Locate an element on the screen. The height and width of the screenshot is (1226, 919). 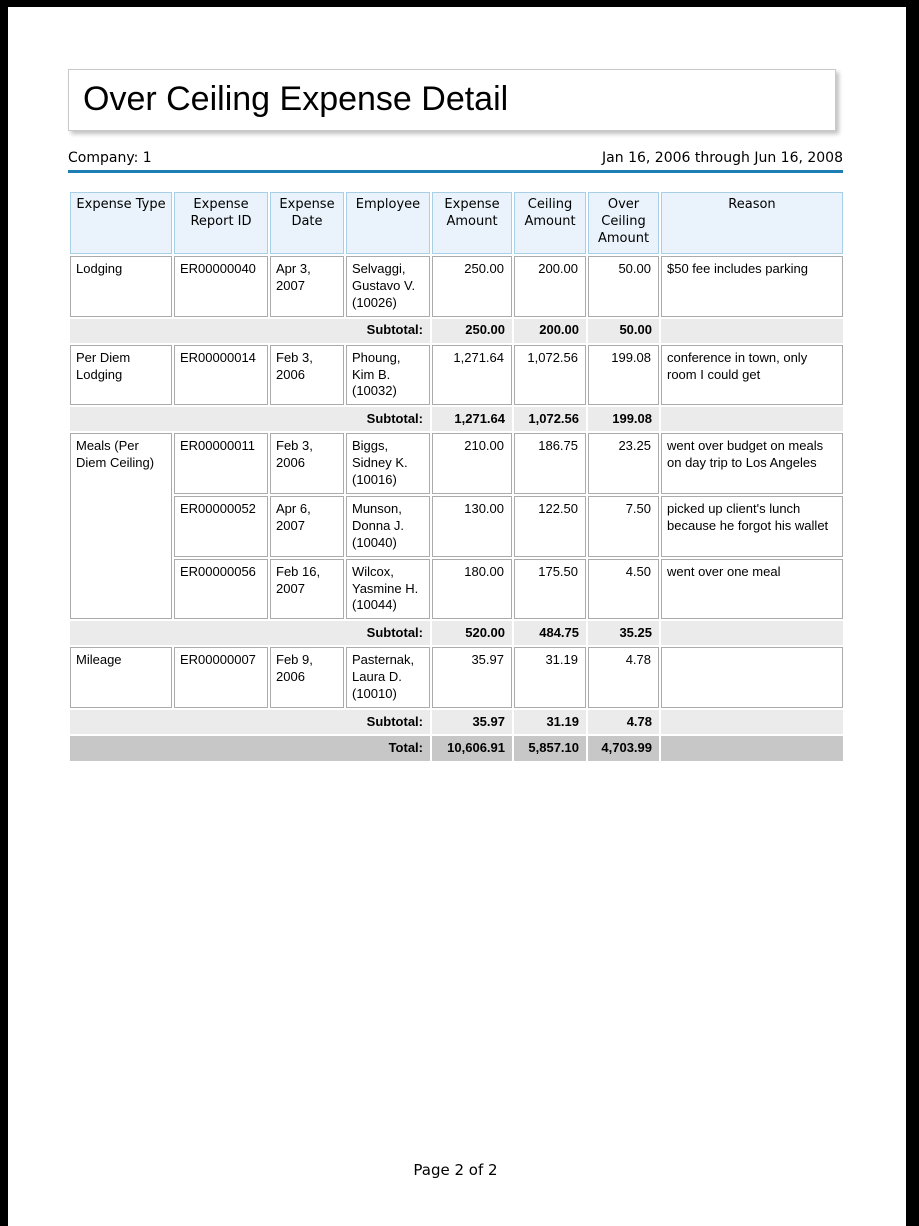
col-header-employee: Employee is located at coordinates (388, 223).